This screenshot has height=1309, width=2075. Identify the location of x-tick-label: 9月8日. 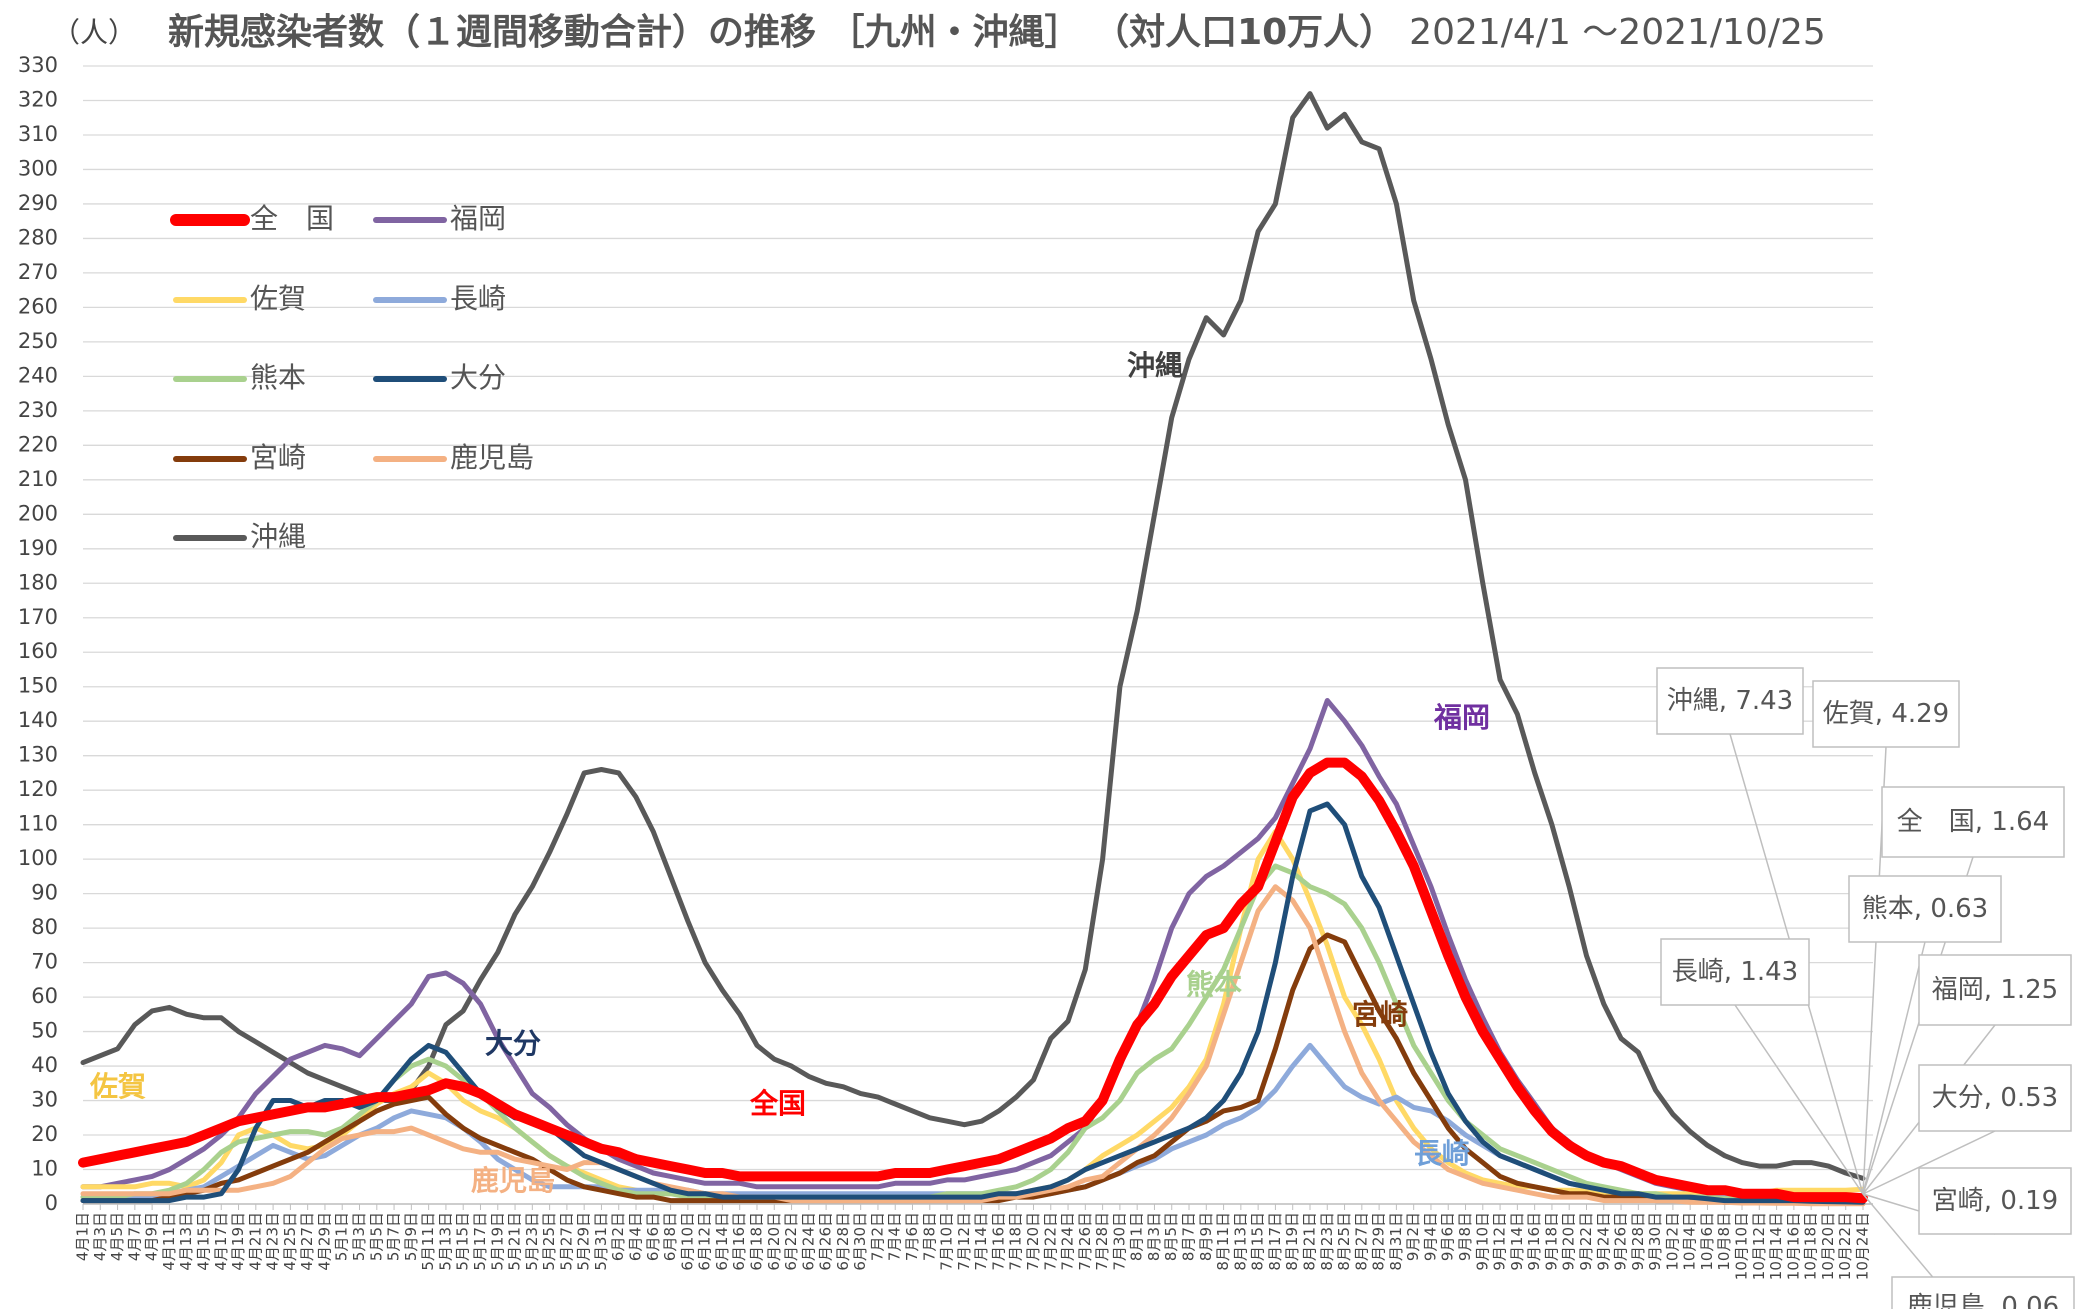
(1465, 1236).